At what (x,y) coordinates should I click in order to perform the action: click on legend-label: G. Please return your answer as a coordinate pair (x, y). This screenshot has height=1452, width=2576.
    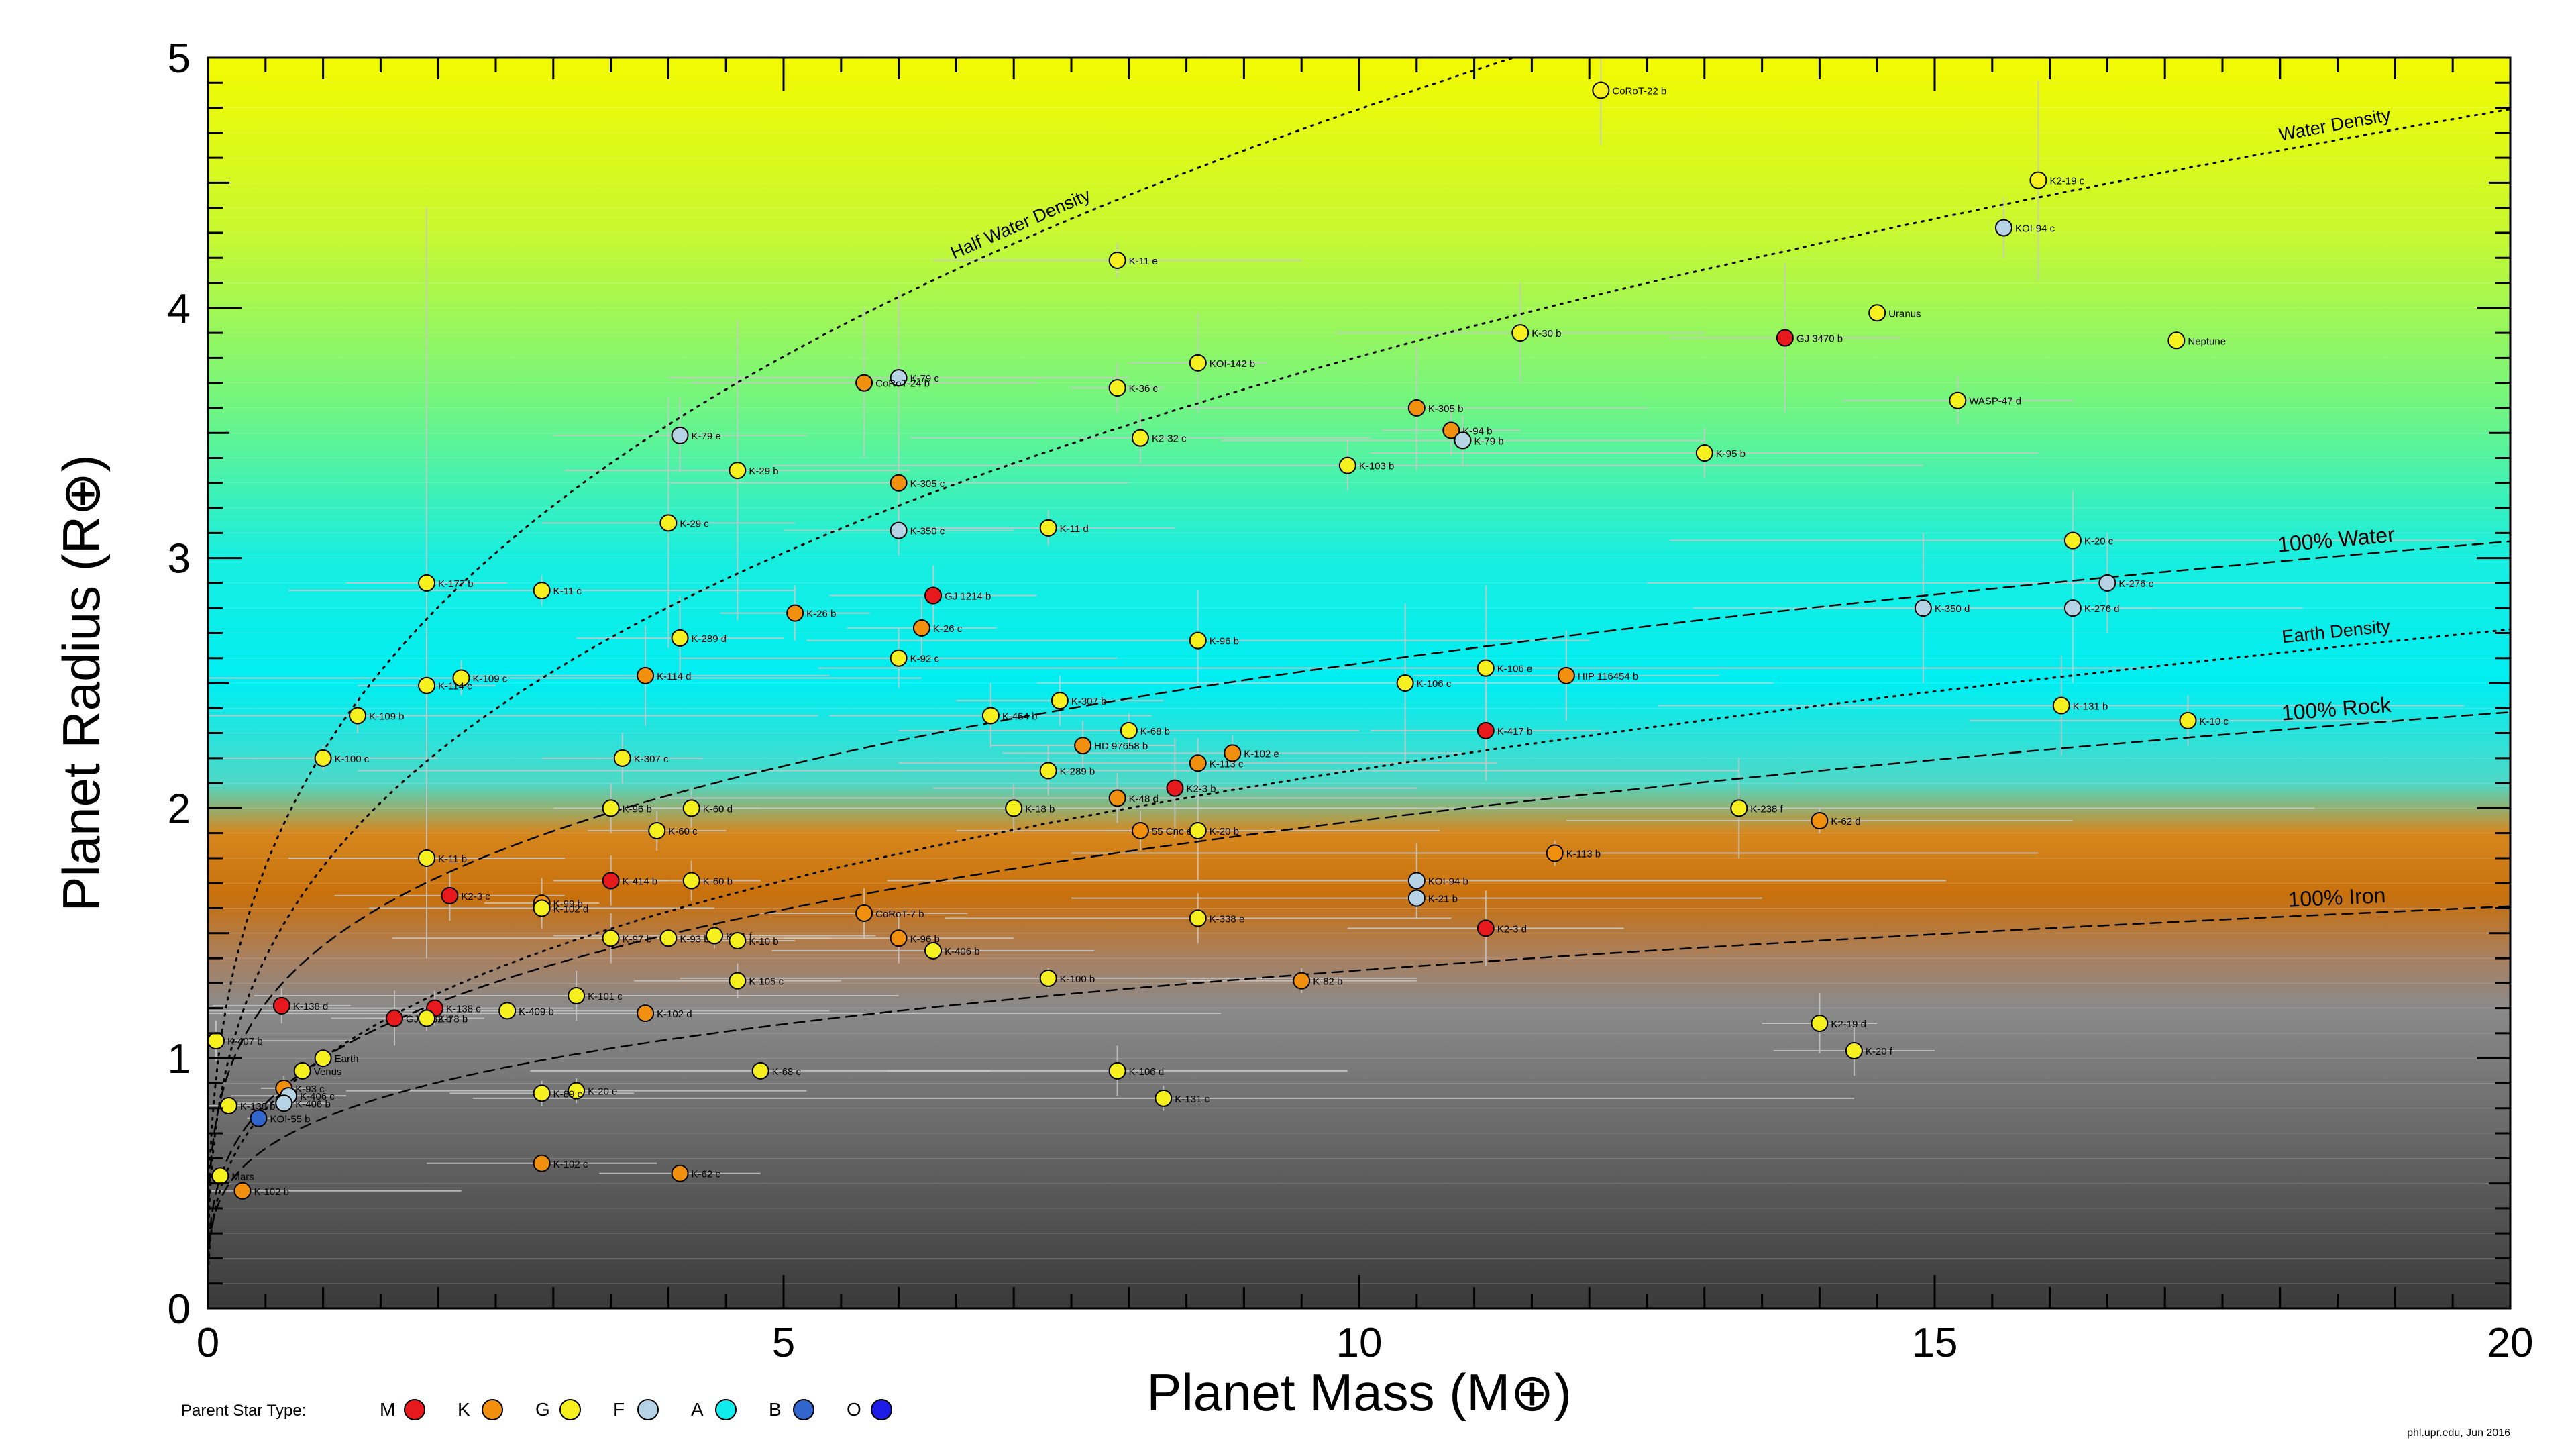
    Looking at the image, I should click on (542, 1410).